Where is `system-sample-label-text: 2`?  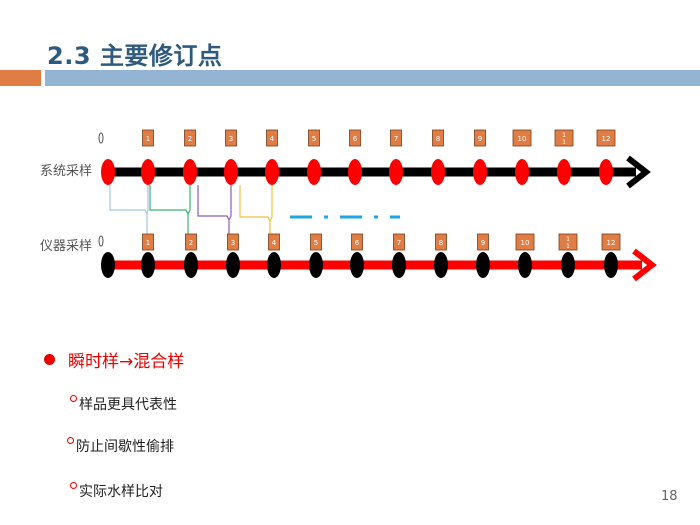
system-sample-label-text: 2 is located at coordinates (190, 139).